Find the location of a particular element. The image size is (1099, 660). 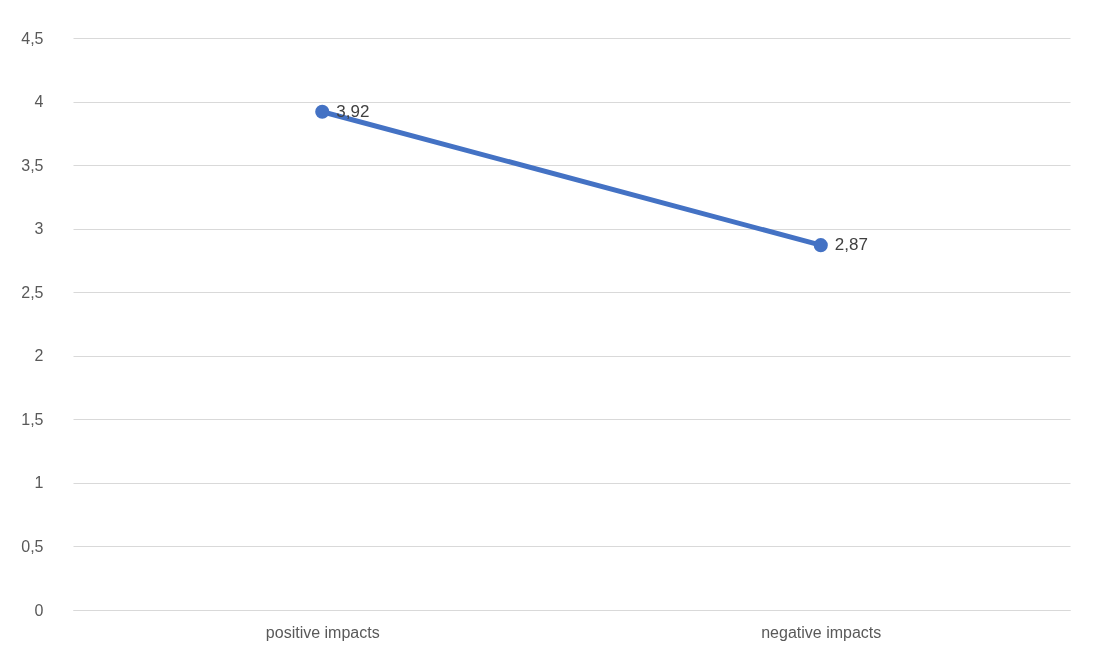

y-tick-label: 4 is located at coordinates (39, 102).